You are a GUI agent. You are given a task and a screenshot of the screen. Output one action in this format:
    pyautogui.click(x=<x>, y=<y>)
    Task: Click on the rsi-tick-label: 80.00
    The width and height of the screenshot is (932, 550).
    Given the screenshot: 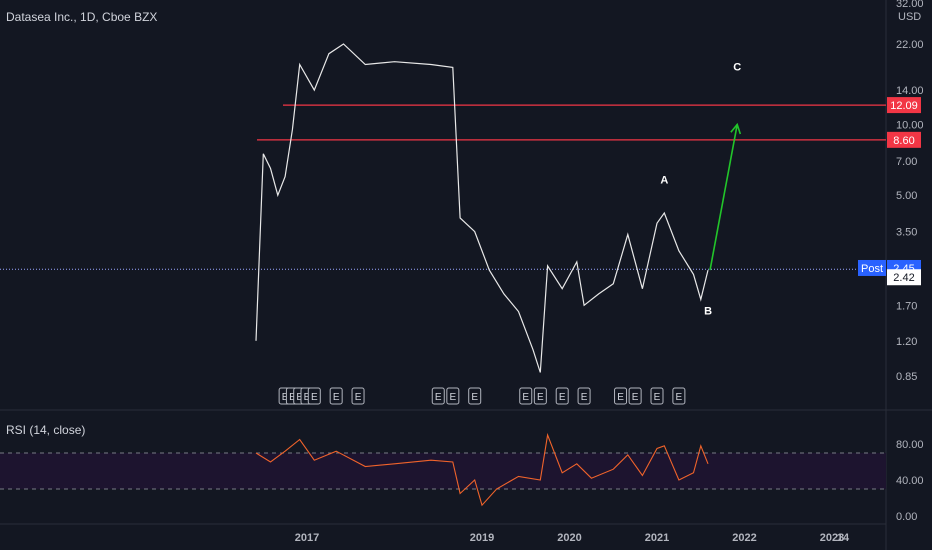 What is the action you would take?
    pyautogui.click(x=910, y=445)
    